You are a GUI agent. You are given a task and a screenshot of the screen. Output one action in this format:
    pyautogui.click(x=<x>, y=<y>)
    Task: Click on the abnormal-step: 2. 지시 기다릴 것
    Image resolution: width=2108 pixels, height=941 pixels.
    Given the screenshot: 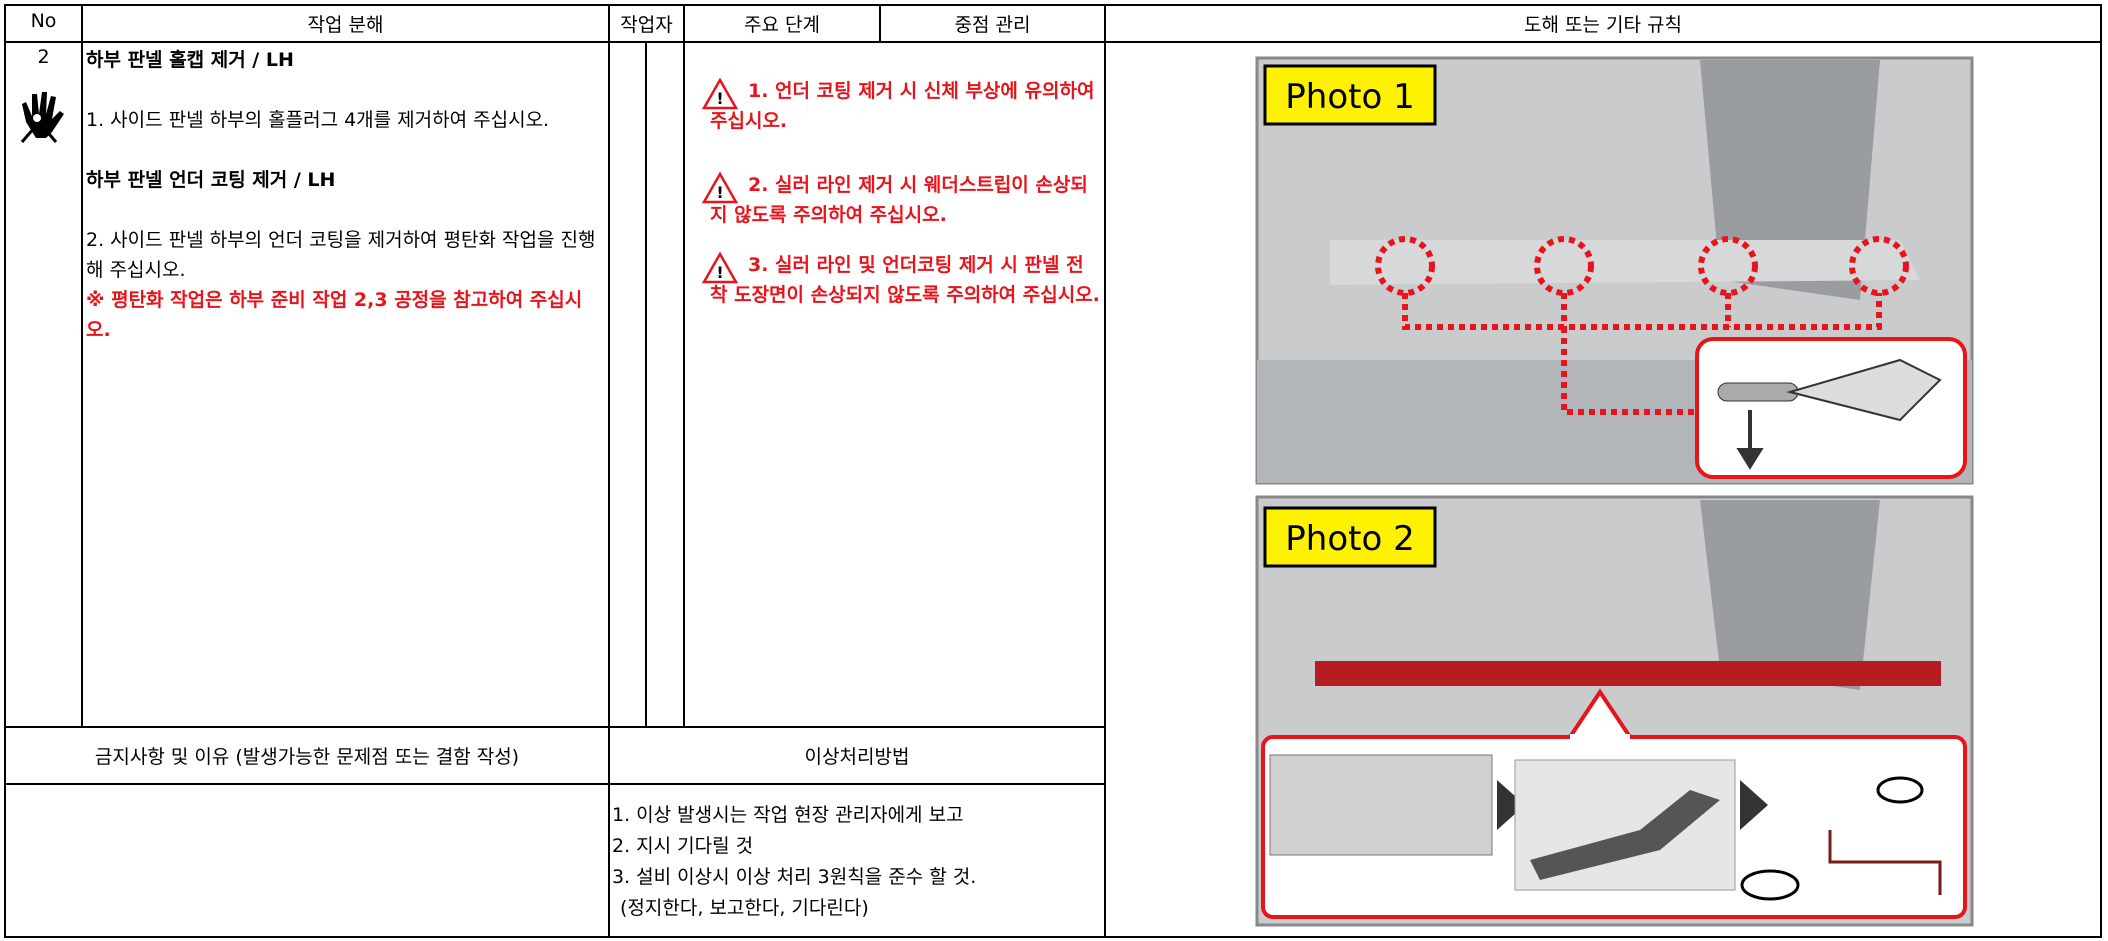 What is the action you would take?
    pyautogui.click(x=683, y=846)
    